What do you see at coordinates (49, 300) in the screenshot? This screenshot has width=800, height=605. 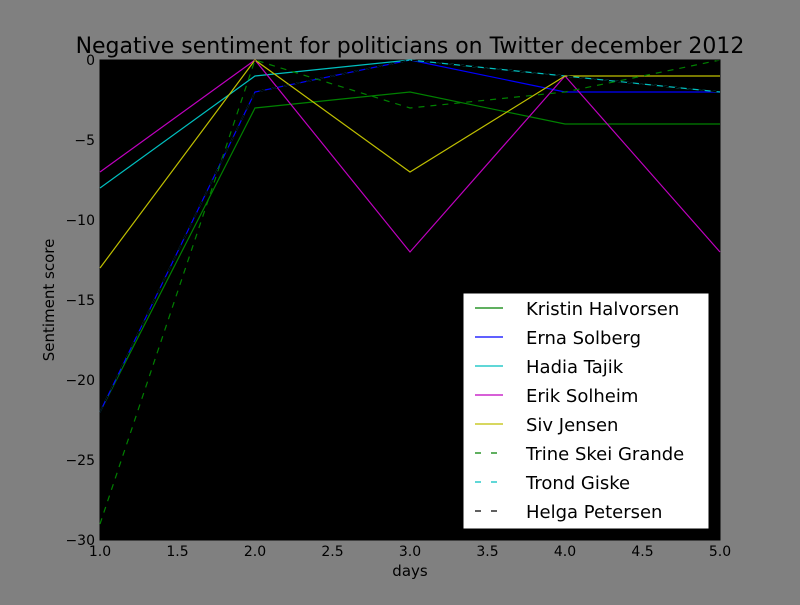 I see `y-axis-label: Sentiment score` at bounding box center [49, 300].